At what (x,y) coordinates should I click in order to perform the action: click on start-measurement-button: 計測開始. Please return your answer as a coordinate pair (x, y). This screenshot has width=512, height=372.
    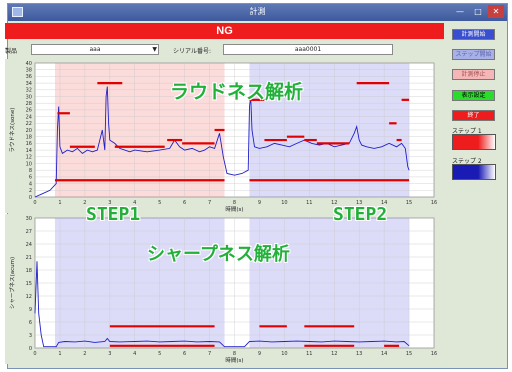
    Looking at the image, I should click on (473, 34).